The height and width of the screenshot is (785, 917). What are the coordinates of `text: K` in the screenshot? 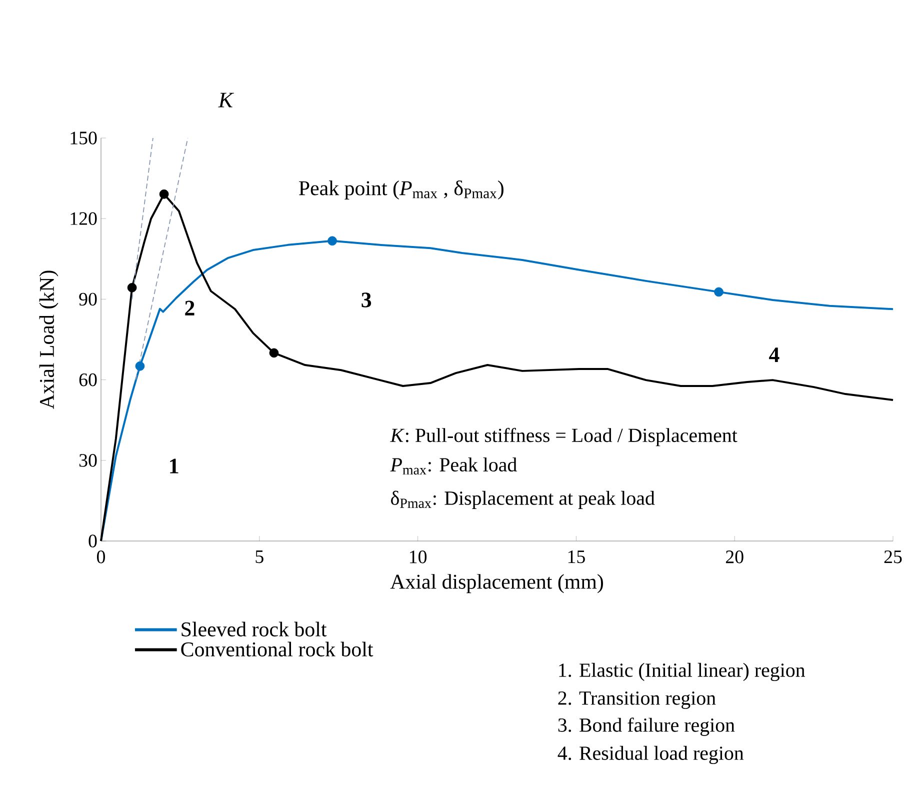 It's located at (226, 100).